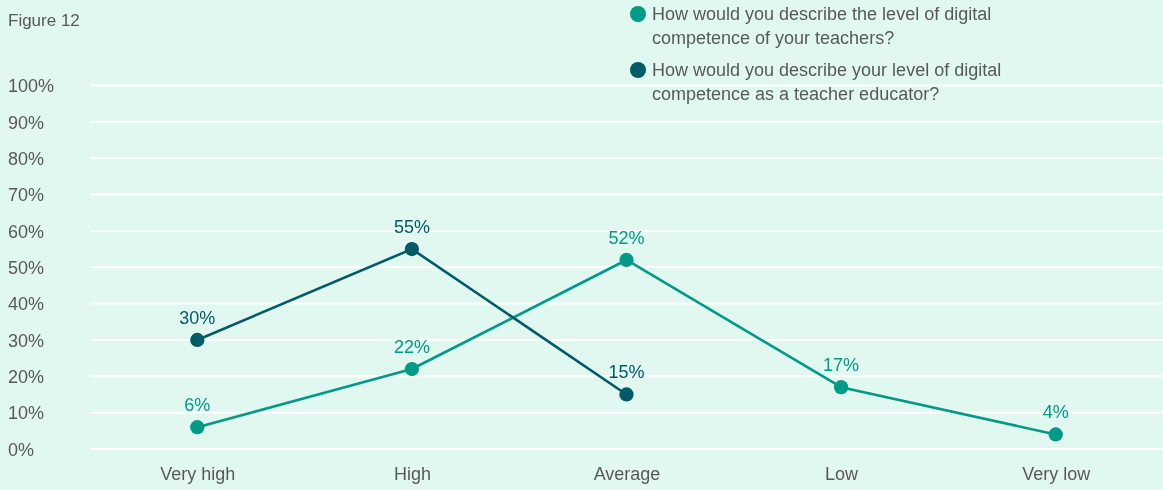  Describe the element at coordinates (21, 449) in the screenshot. I see `y-tick-label: 0%` at that location.